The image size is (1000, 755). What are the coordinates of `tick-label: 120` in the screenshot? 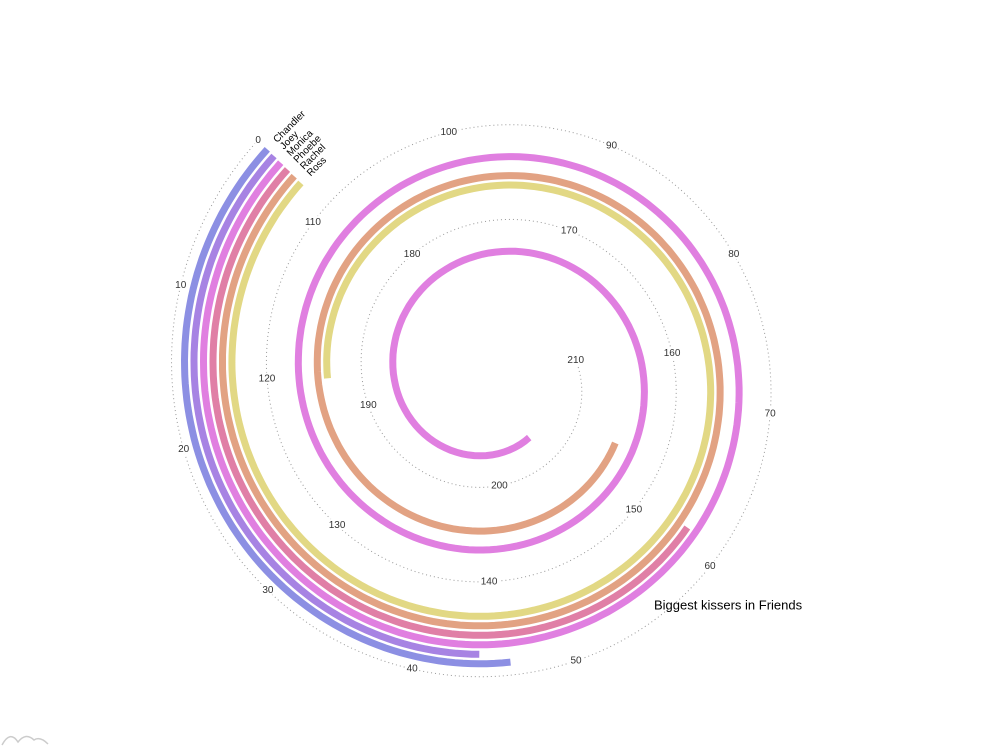 It's located at (267, 378).